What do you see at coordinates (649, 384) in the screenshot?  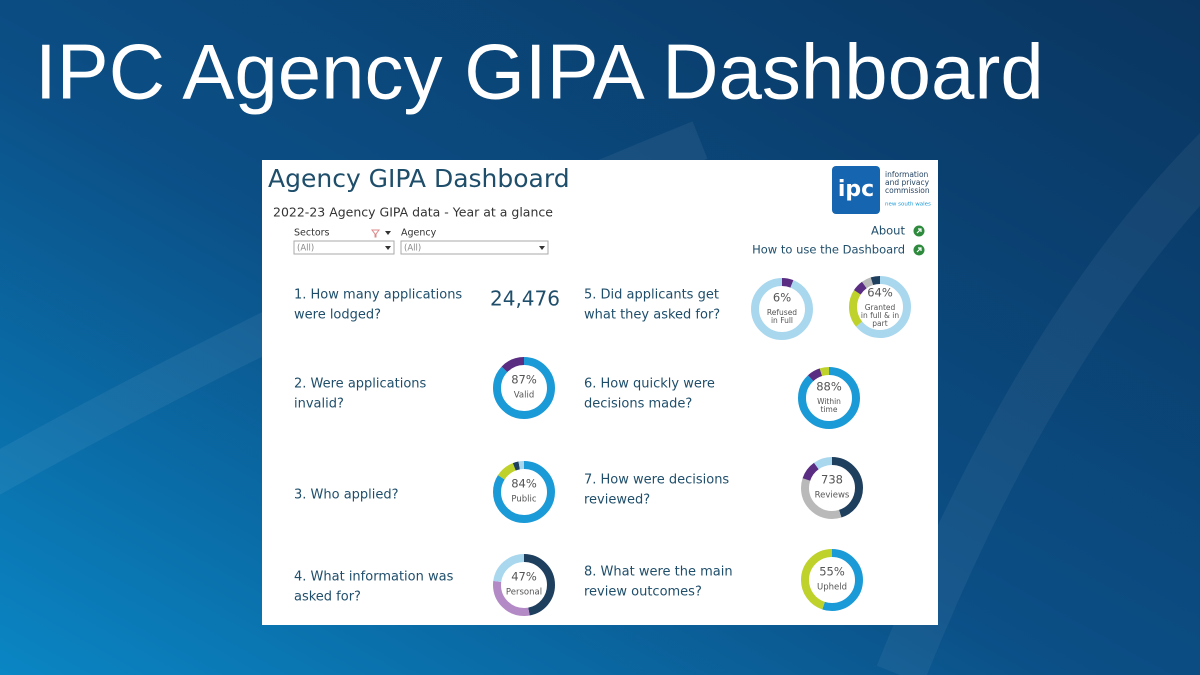 I see `question-text: 6. How quickly were` at bounding box center [649, 384].